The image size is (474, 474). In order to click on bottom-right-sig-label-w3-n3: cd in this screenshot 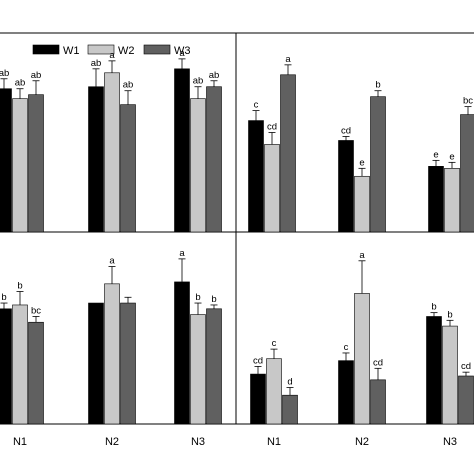, I will do `click(466, 366)`.